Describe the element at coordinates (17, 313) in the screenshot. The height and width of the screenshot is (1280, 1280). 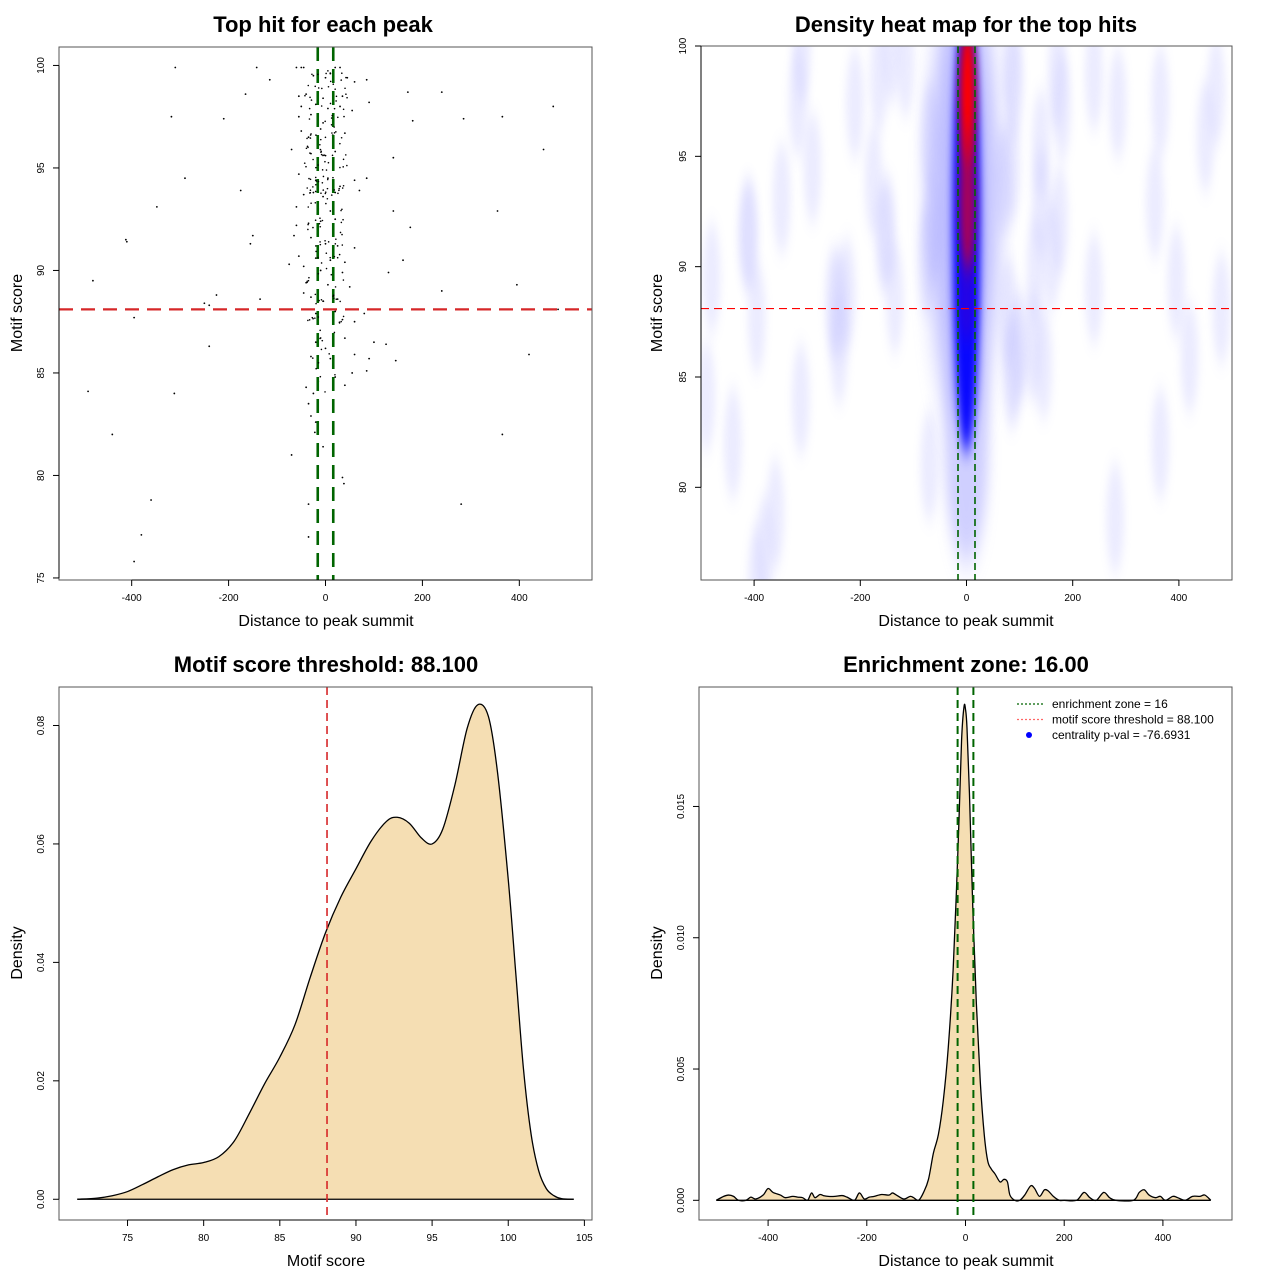
I see `scatter-y-label: Motif score` at that location.